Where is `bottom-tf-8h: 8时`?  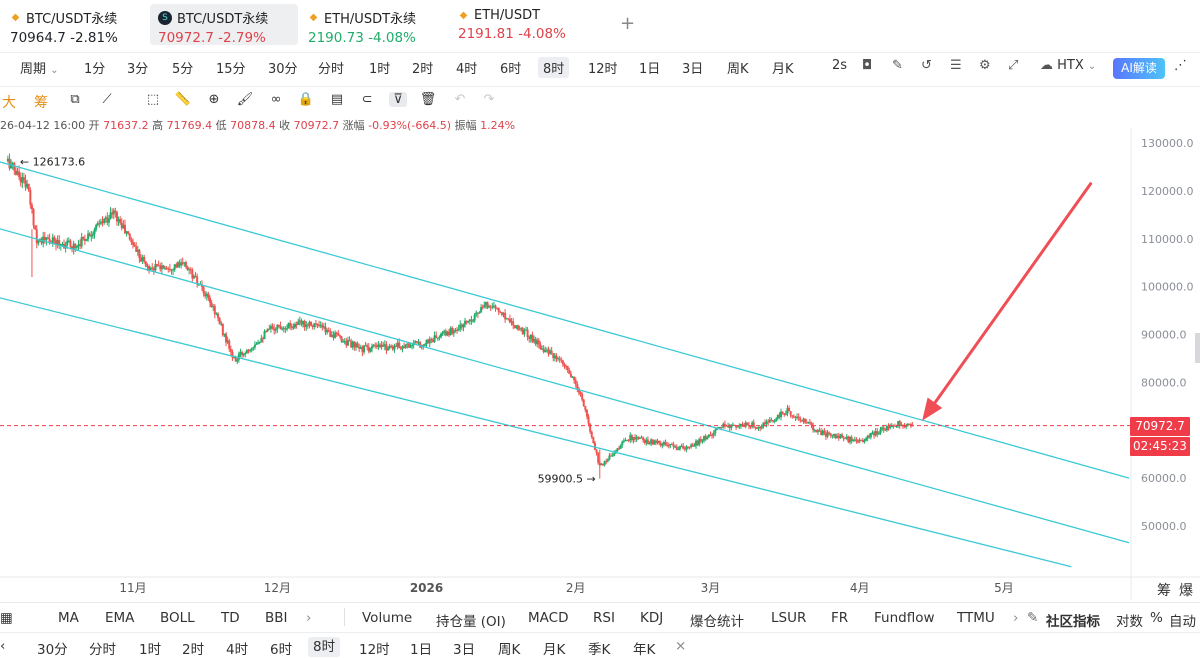 bottom-tf-8h: 8时 is located at coordinates (324, 647).